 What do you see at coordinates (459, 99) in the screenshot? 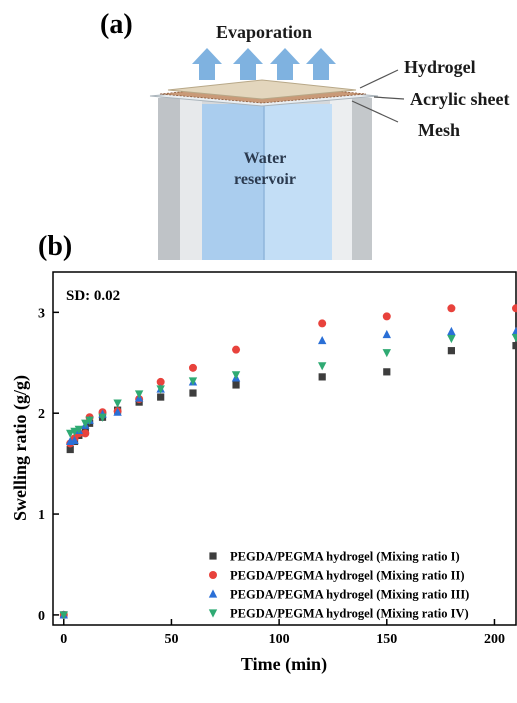
I see `acrylic-sheet-label: Acrylic sheet` at bounding box center [459, 99].